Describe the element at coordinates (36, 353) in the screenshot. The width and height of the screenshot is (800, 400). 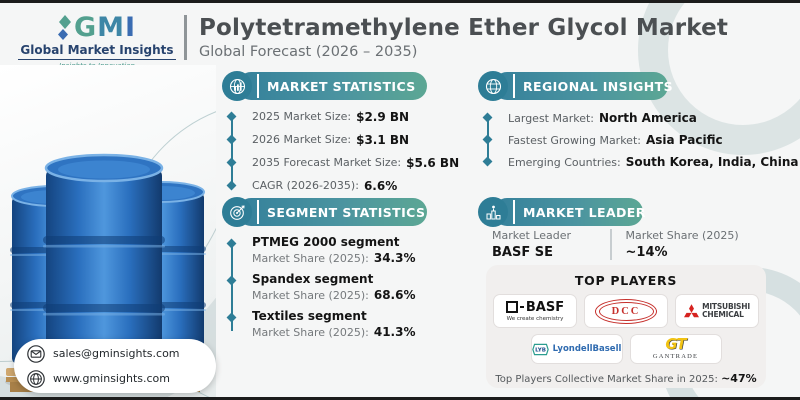
I see `envelope-icon` at that location.